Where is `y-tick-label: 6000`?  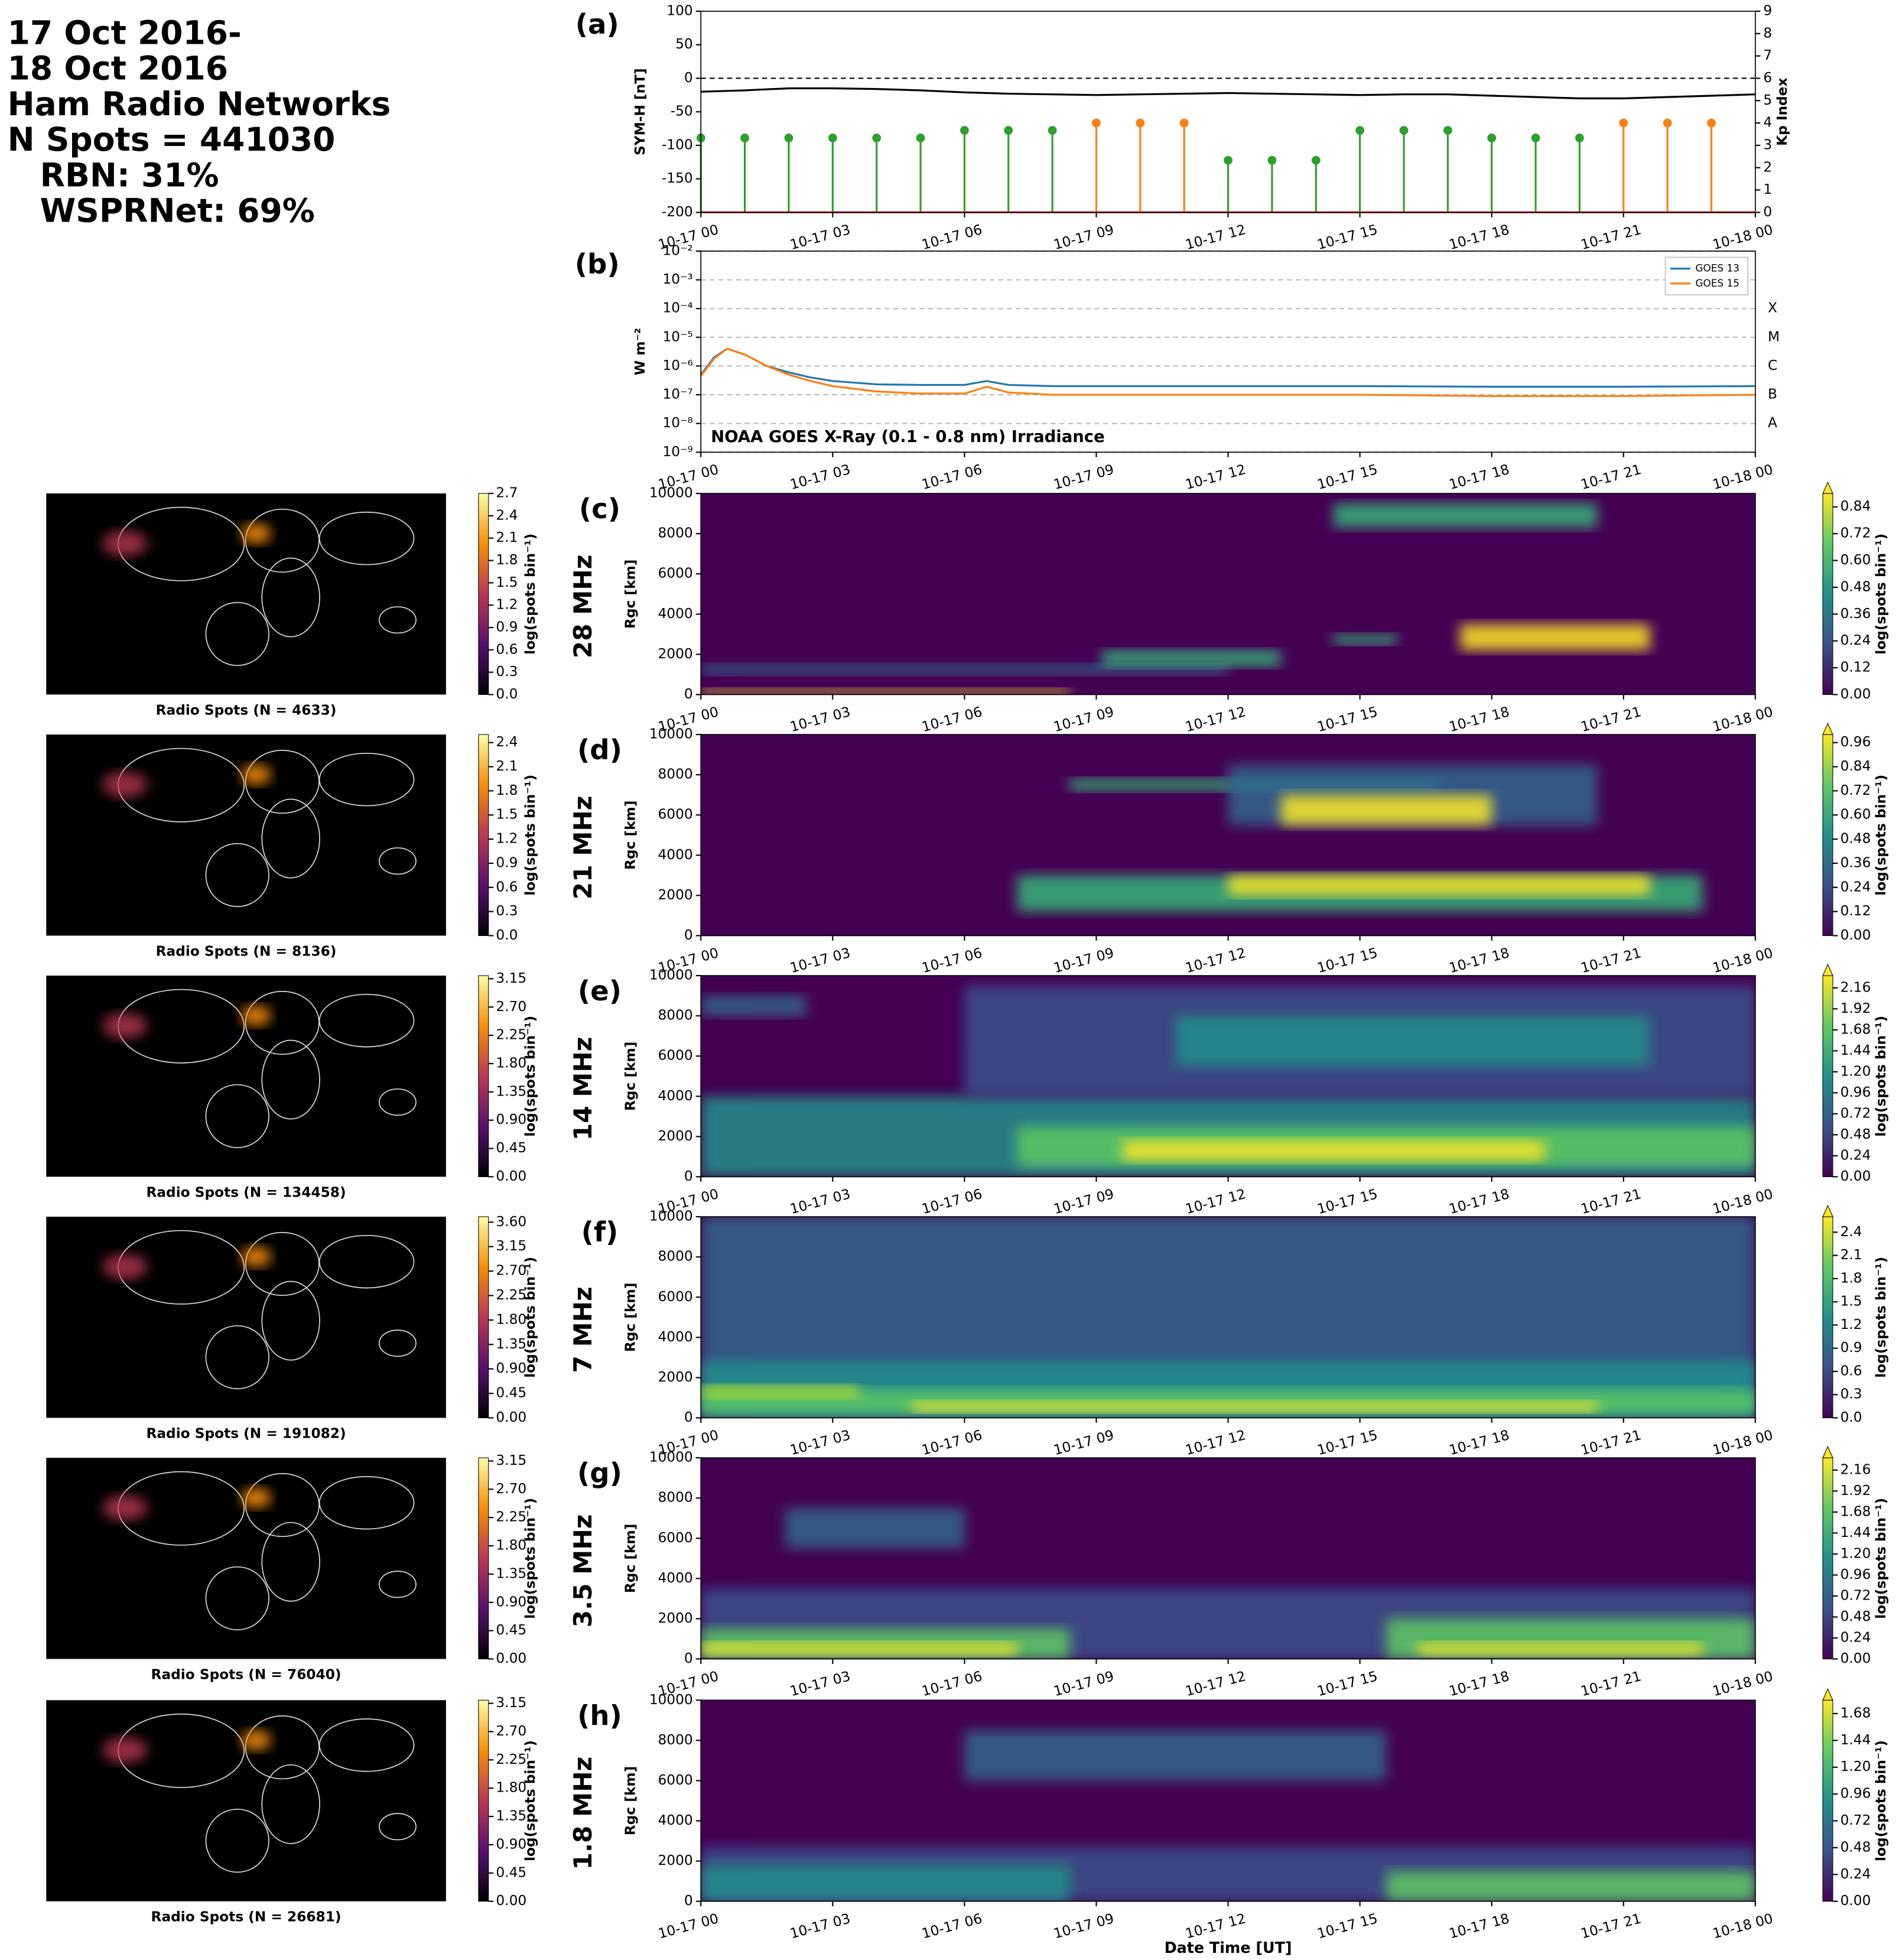 y-tick-label: 6000 is located at coordinates (675, 1780).